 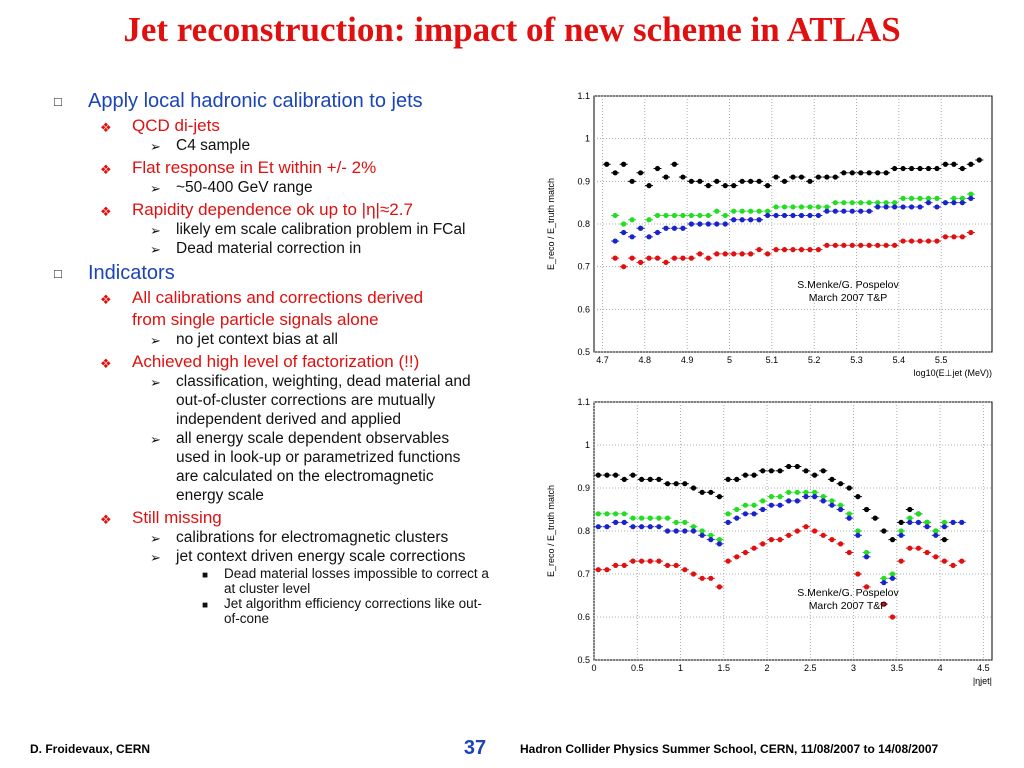 I want to click on bullet-text: no jet context bias at all, so click(x=257, y=339).